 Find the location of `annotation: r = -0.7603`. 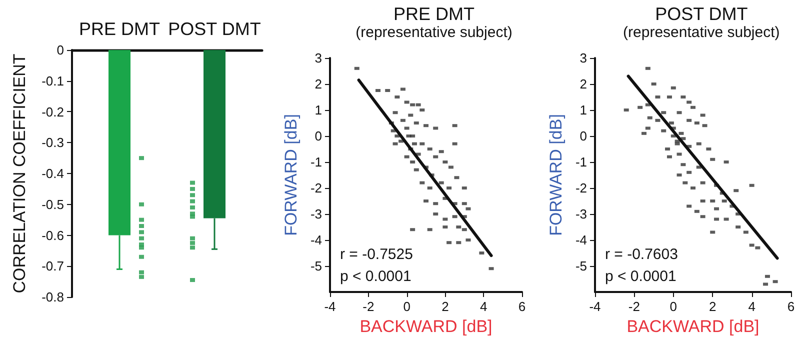

annotation: r = -0.7603 is located at coordinates (641, 254).